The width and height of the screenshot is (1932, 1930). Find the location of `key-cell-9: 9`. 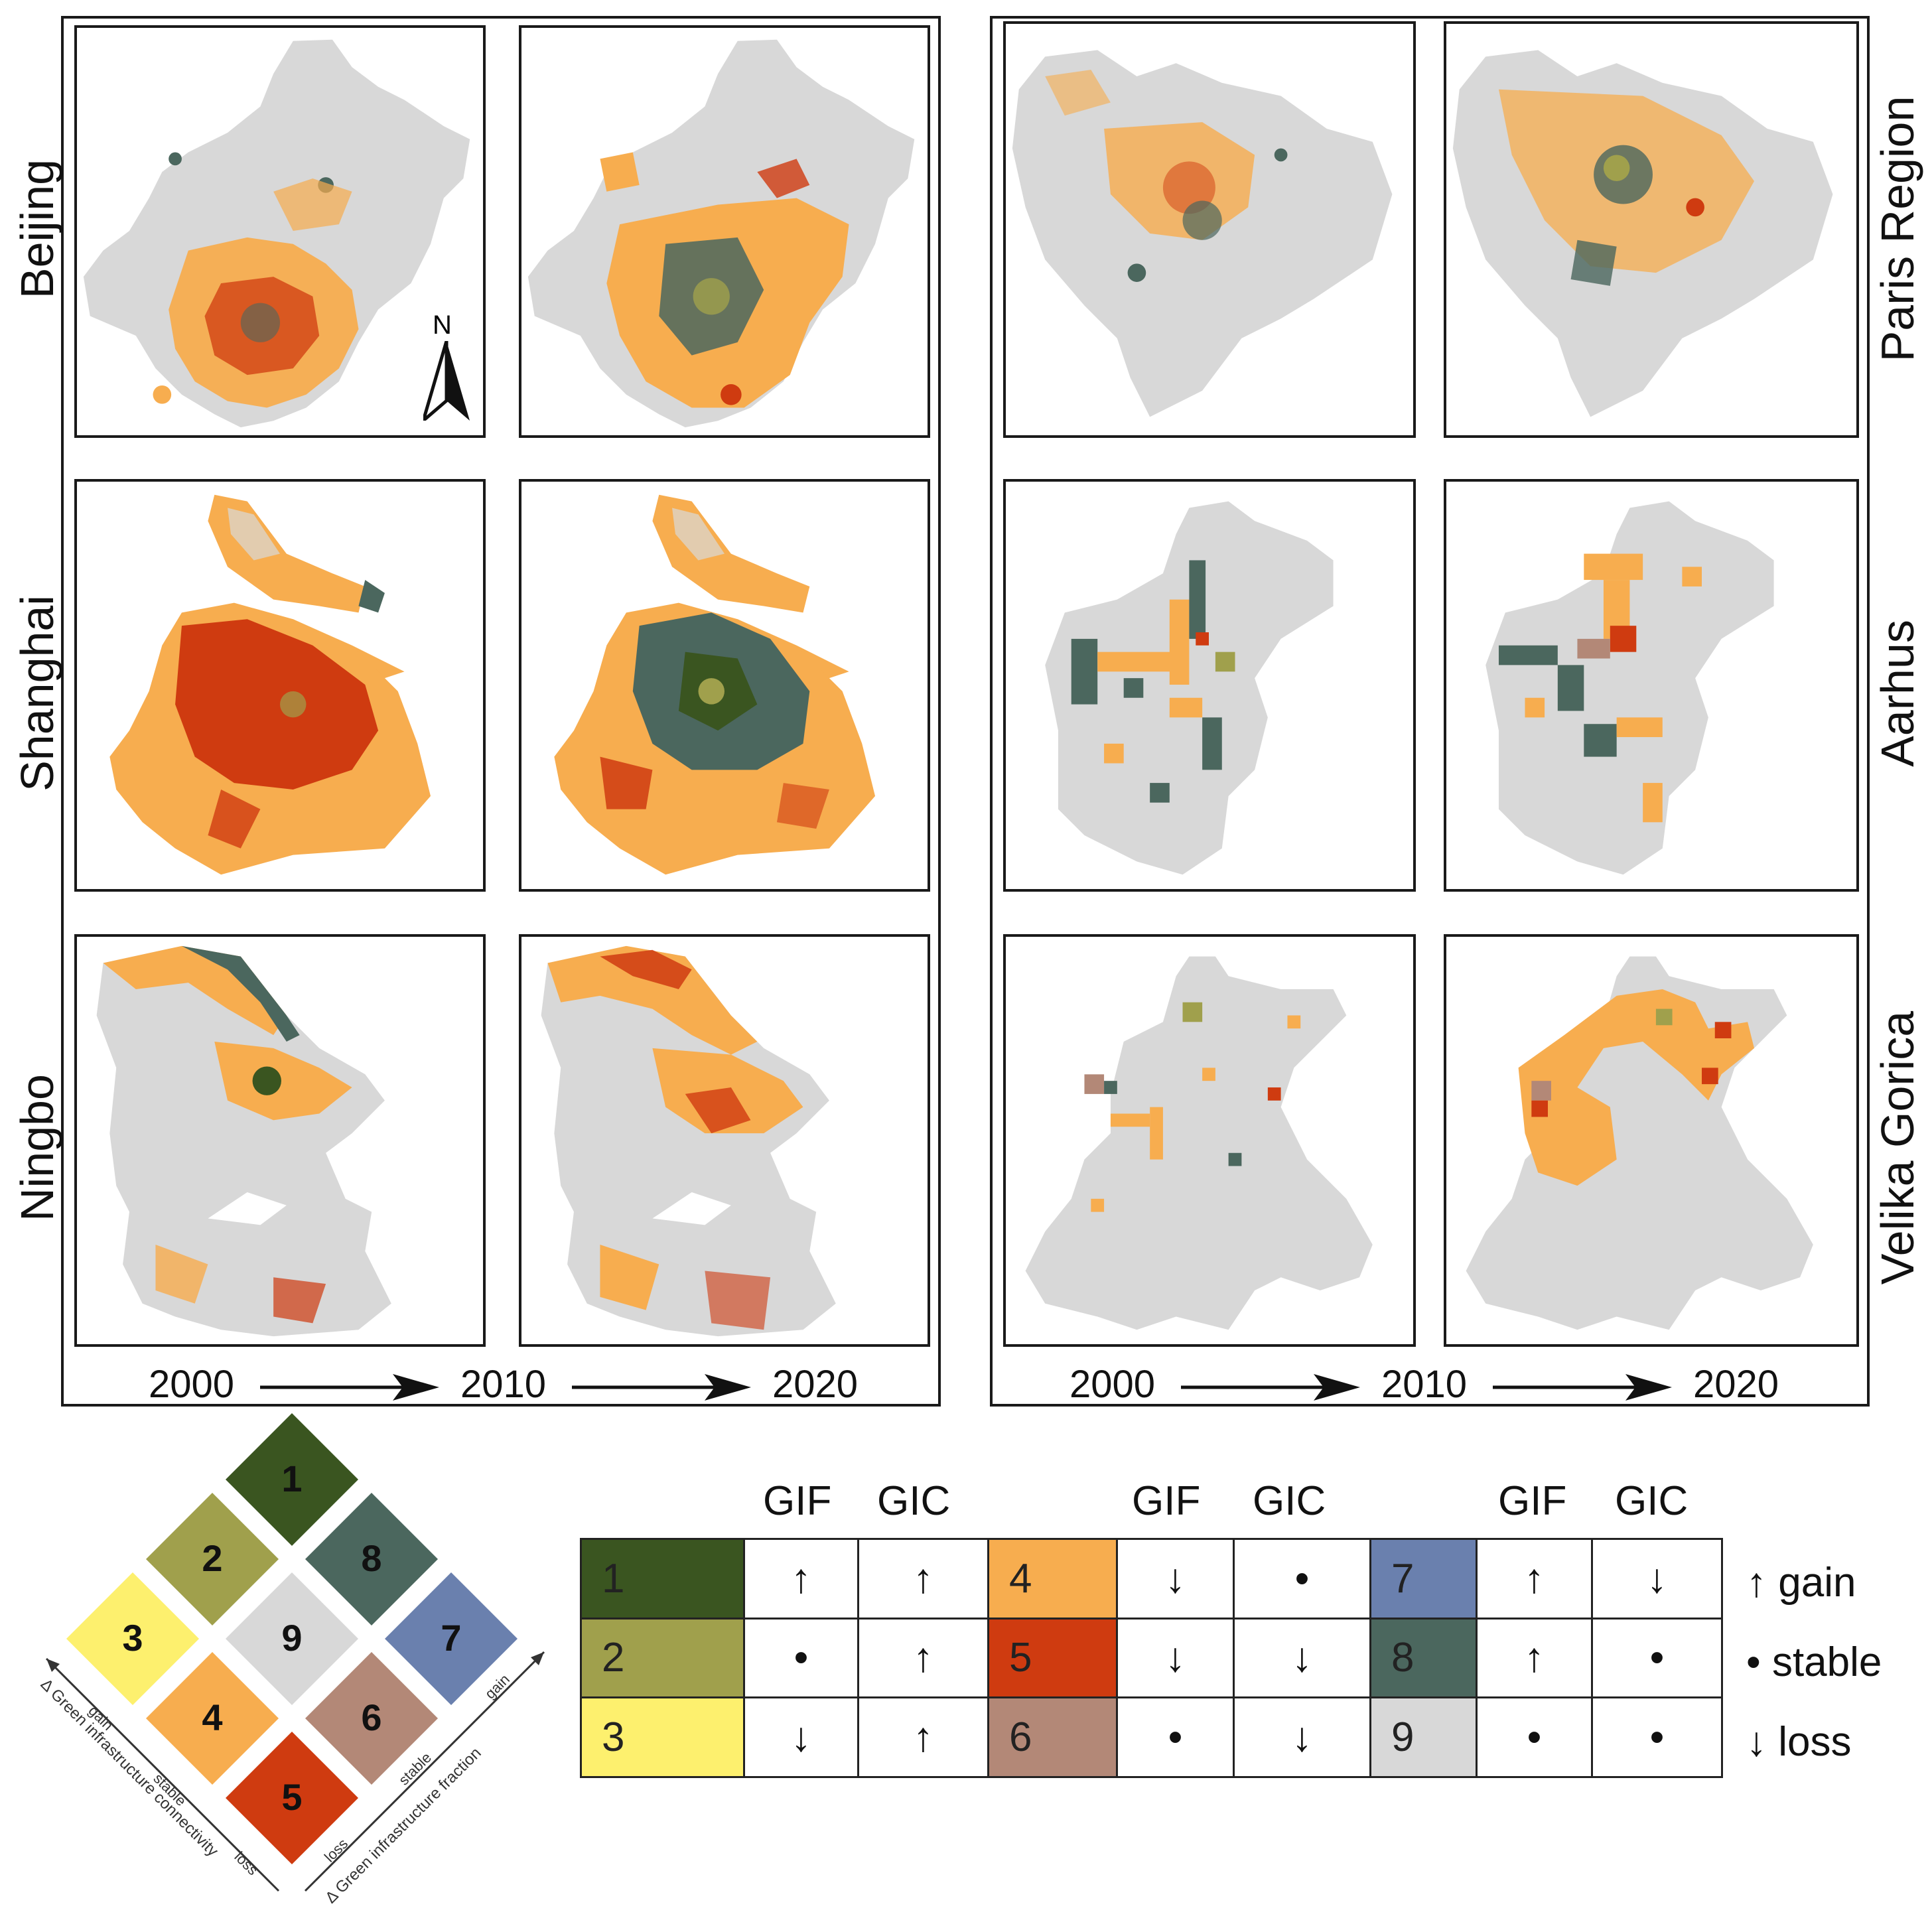

key-cell-9: 9 is located at coordinates (292, 1638).